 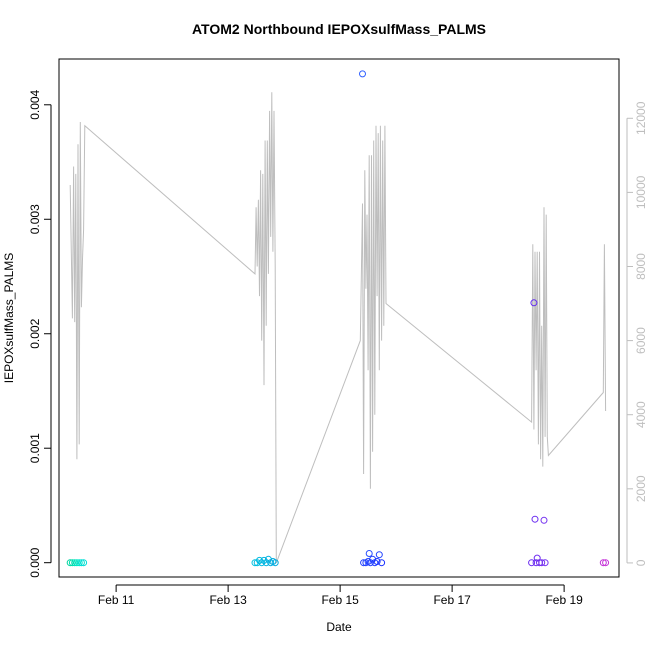 I want to click on x-tick-label: Feb 19, so click(x=564, y=600).